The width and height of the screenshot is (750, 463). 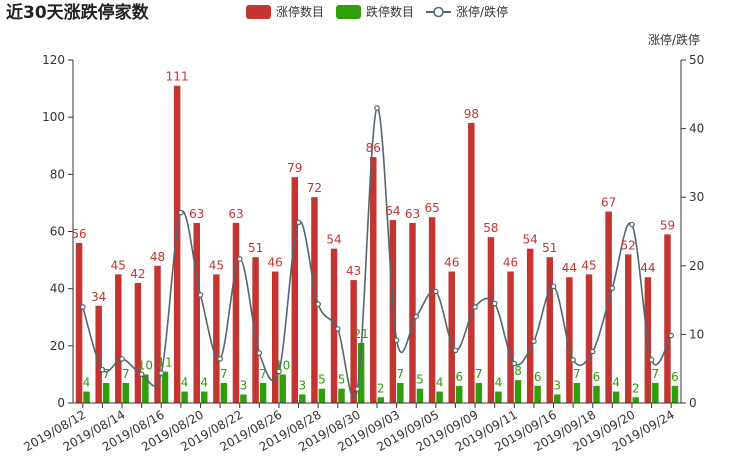 What do you see at coordinates (647, 268) in the screenshot?
I see `limit-up-value-label: 44` at bounding box center [647, 268].